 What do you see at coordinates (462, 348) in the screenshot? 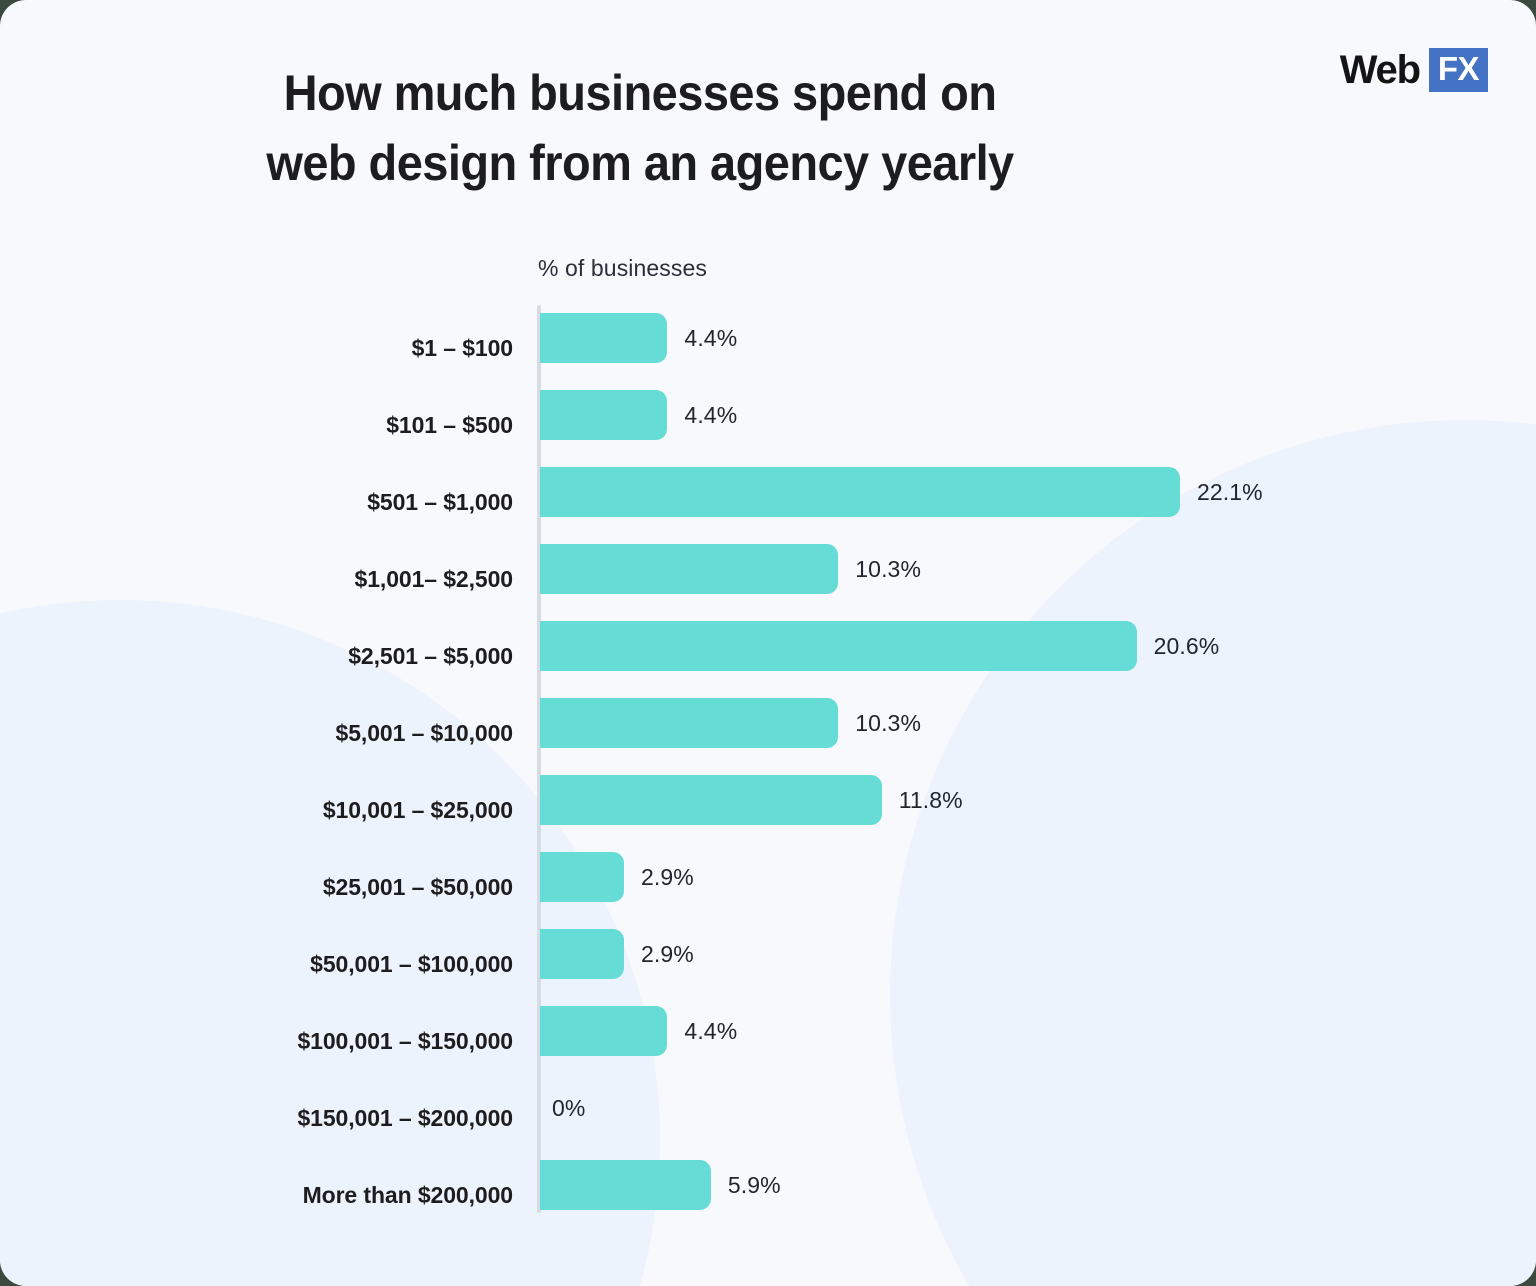
I see `category-label: $1 – $100` at bounding box center [462, 348].